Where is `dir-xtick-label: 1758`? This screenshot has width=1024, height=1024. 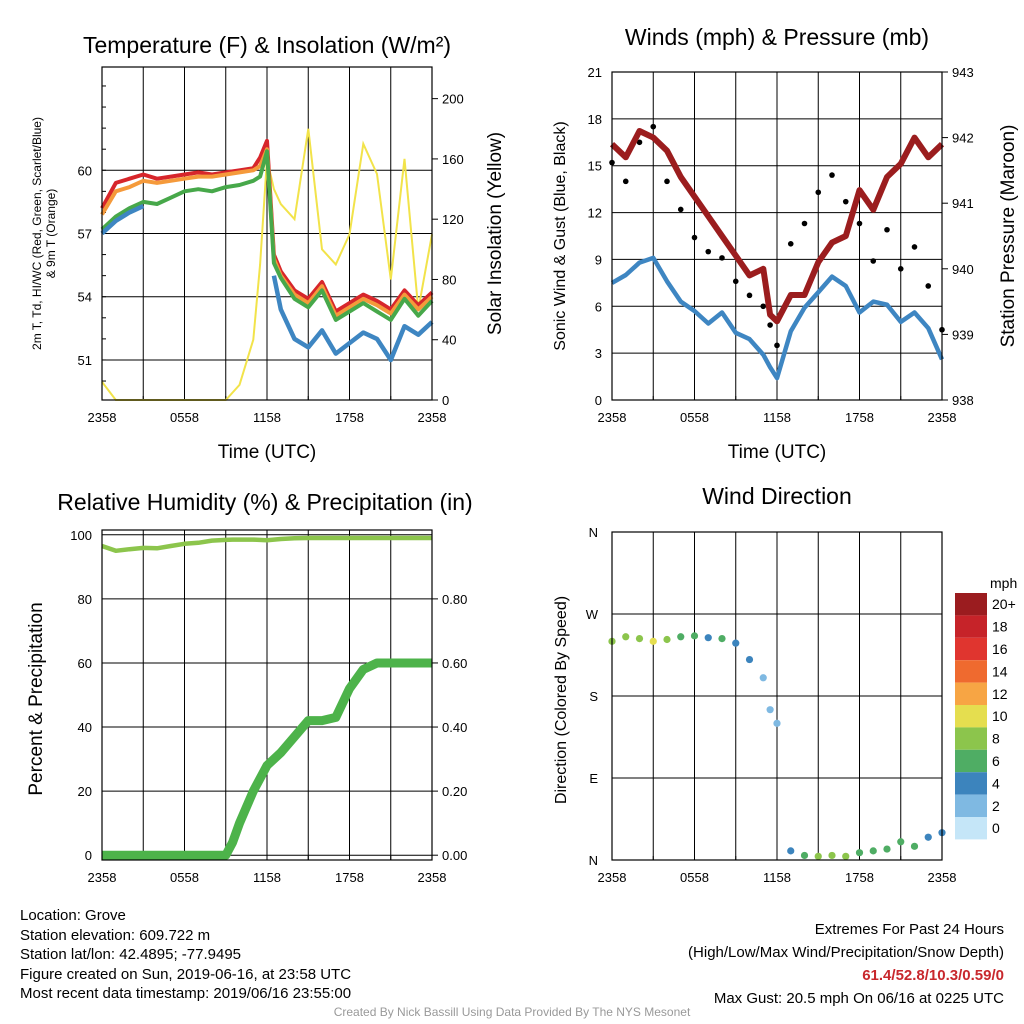 dir-xtick-label: 1758 is located at coordinates (859, 877).